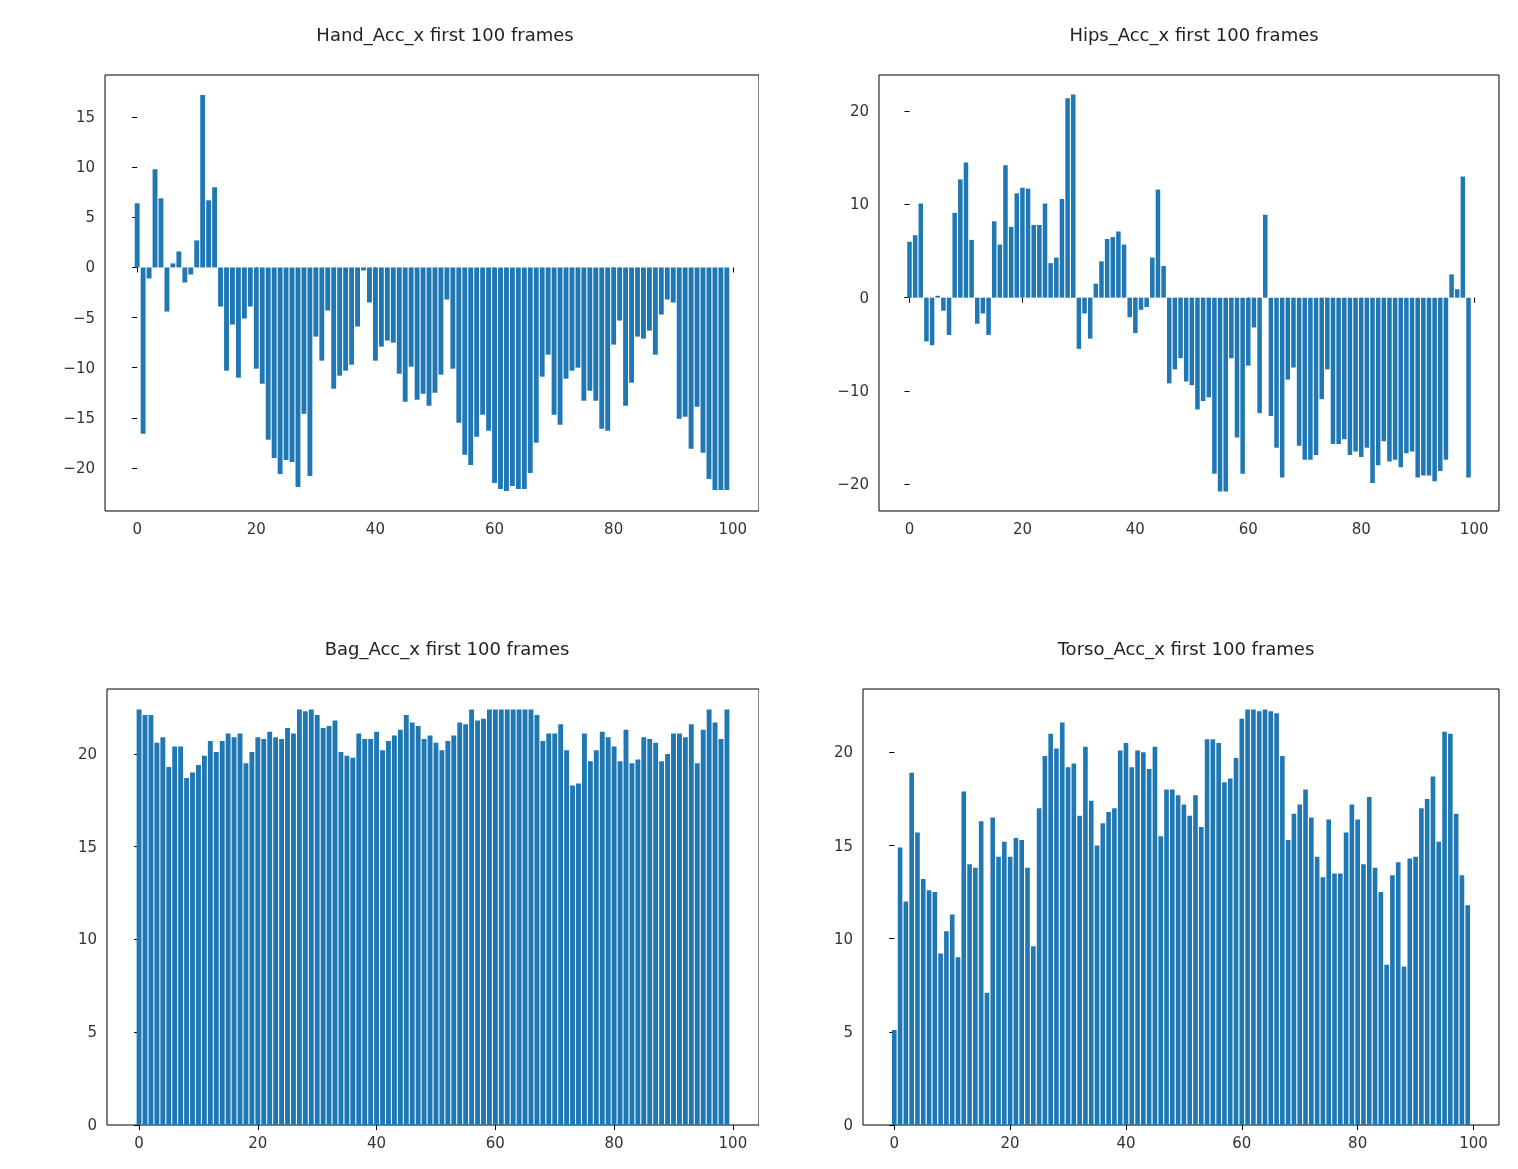  I want to click on chart-title: Bag_Acc_x first 100 frames, so click(447, 648).